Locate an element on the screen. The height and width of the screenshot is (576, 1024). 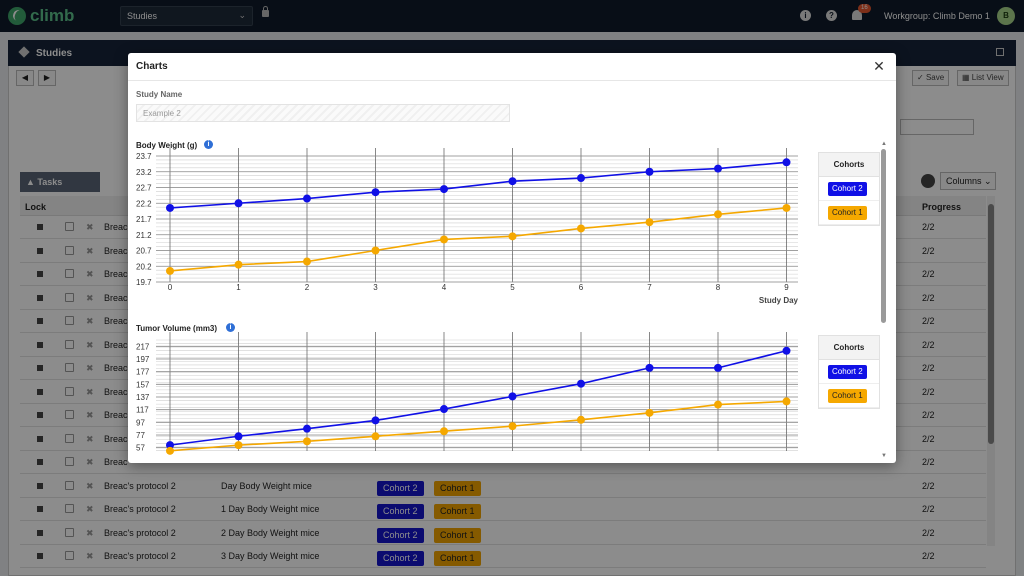
climb-logo: climb is located at coordinates (41, 16).